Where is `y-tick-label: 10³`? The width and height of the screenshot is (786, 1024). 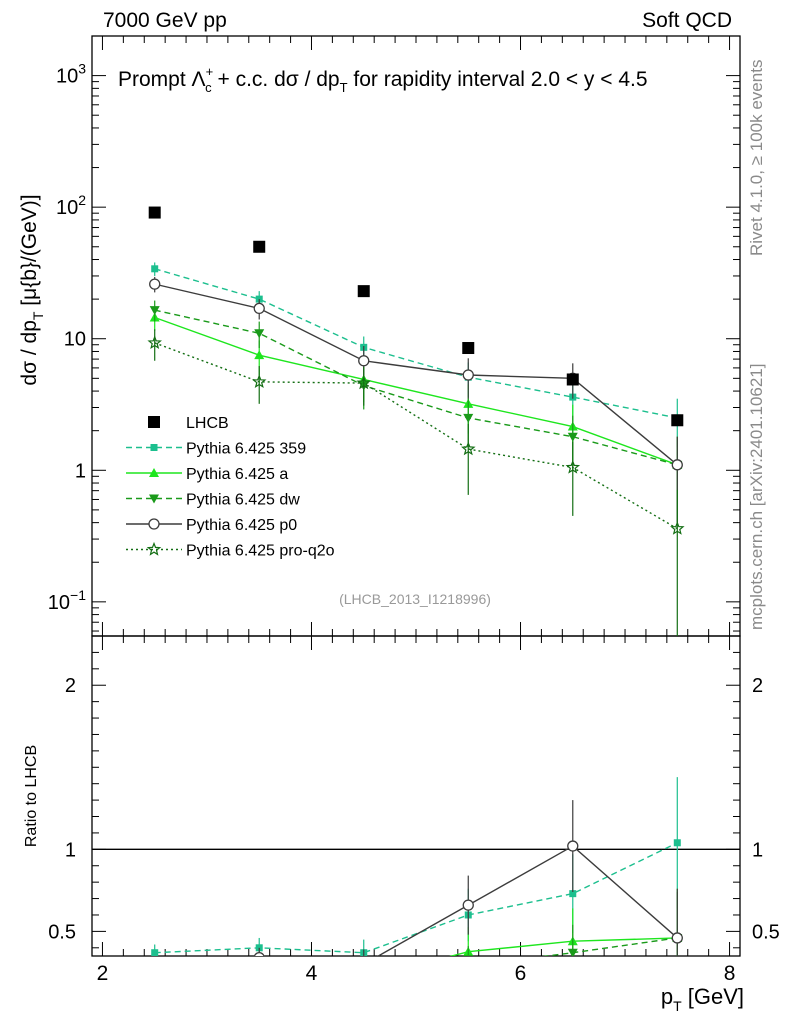
y-tick-label: 10³ is located at coordinates (71, 74).